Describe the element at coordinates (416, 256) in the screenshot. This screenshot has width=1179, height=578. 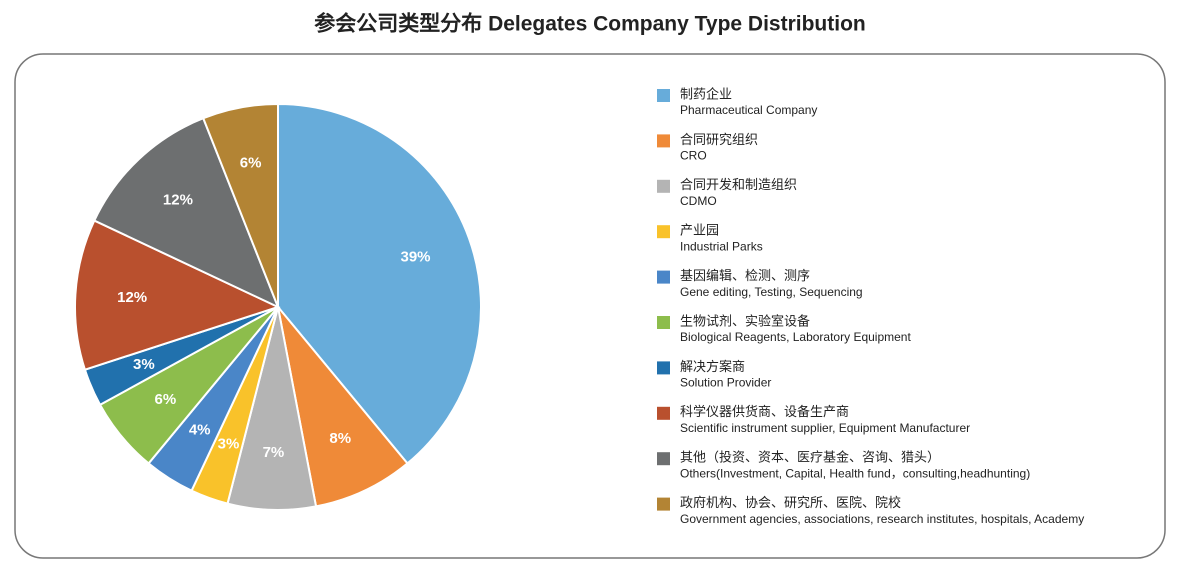
I see `slice-label: 39%` at that location.